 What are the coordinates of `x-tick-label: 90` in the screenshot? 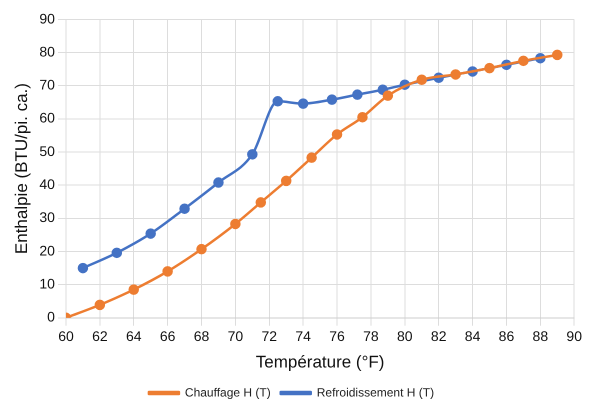 It's located at (574, 336).